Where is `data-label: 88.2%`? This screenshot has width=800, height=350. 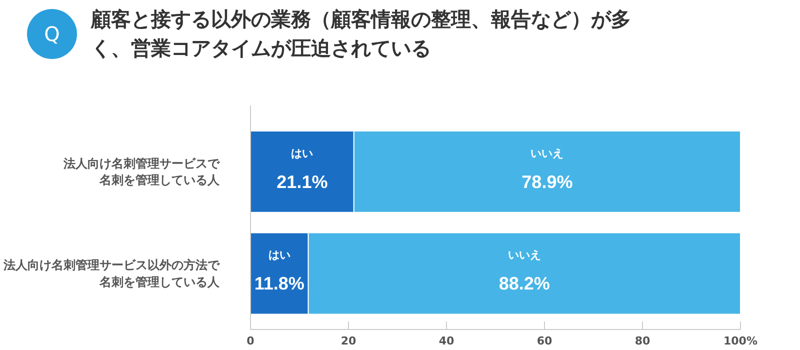
data-label: 88.2% is located at coordinates (524, 284).